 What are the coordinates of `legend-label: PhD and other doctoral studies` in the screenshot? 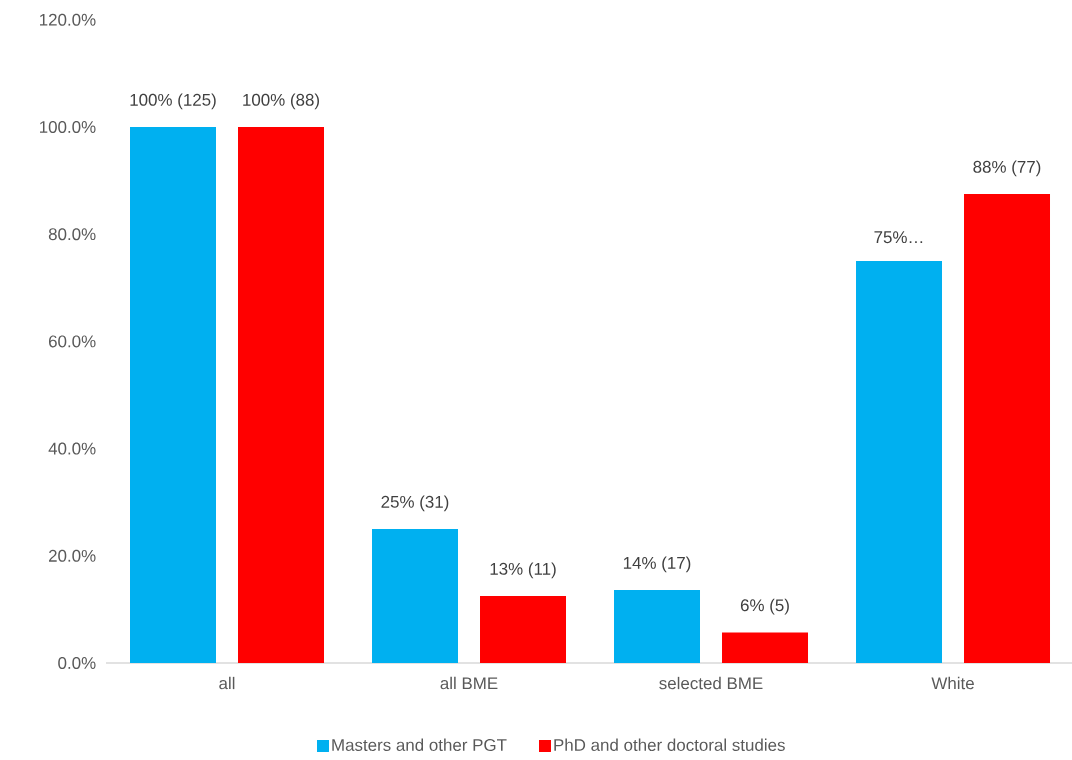 It's located at (669, 745).